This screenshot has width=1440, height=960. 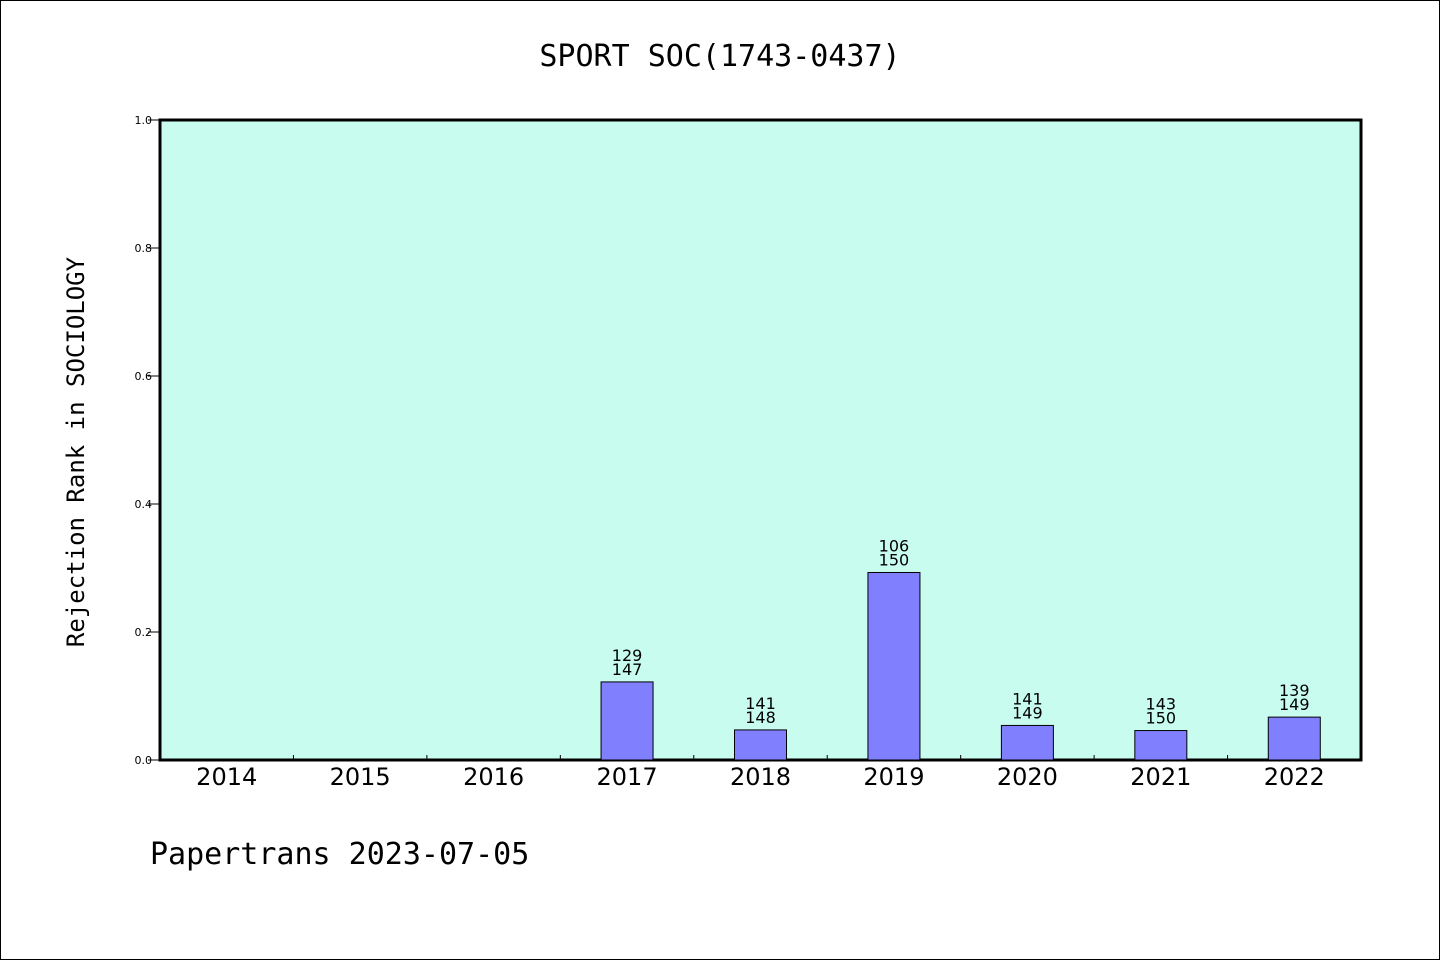 What do you see at coordinates (339, 854) in the screenshot?
I see `footer-credit: Papertrans 2023-07-05` at bounding box center [339, 854].